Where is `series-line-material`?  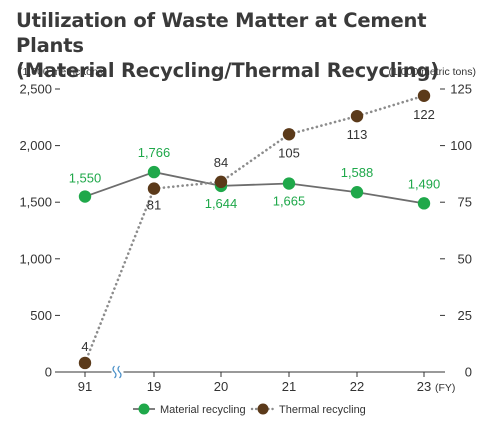
series-line-material is located at coordinates (254, 188).